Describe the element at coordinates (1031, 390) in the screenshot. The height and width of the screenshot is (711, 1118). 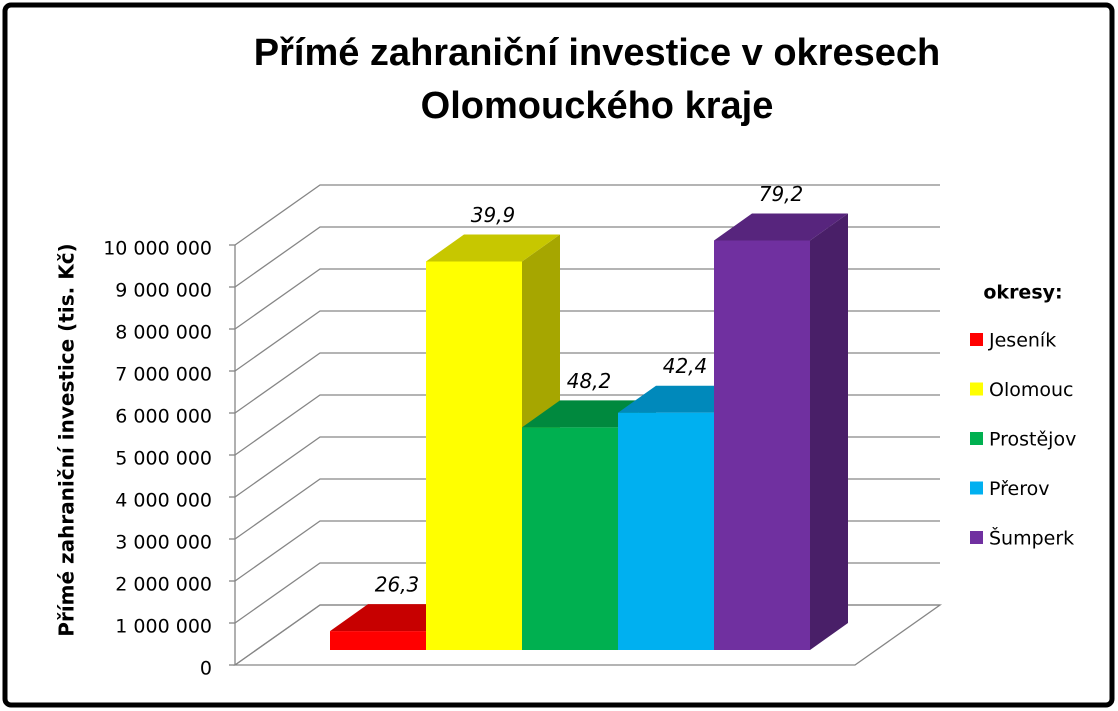
I see `legend-label: Olomouc` at that location.